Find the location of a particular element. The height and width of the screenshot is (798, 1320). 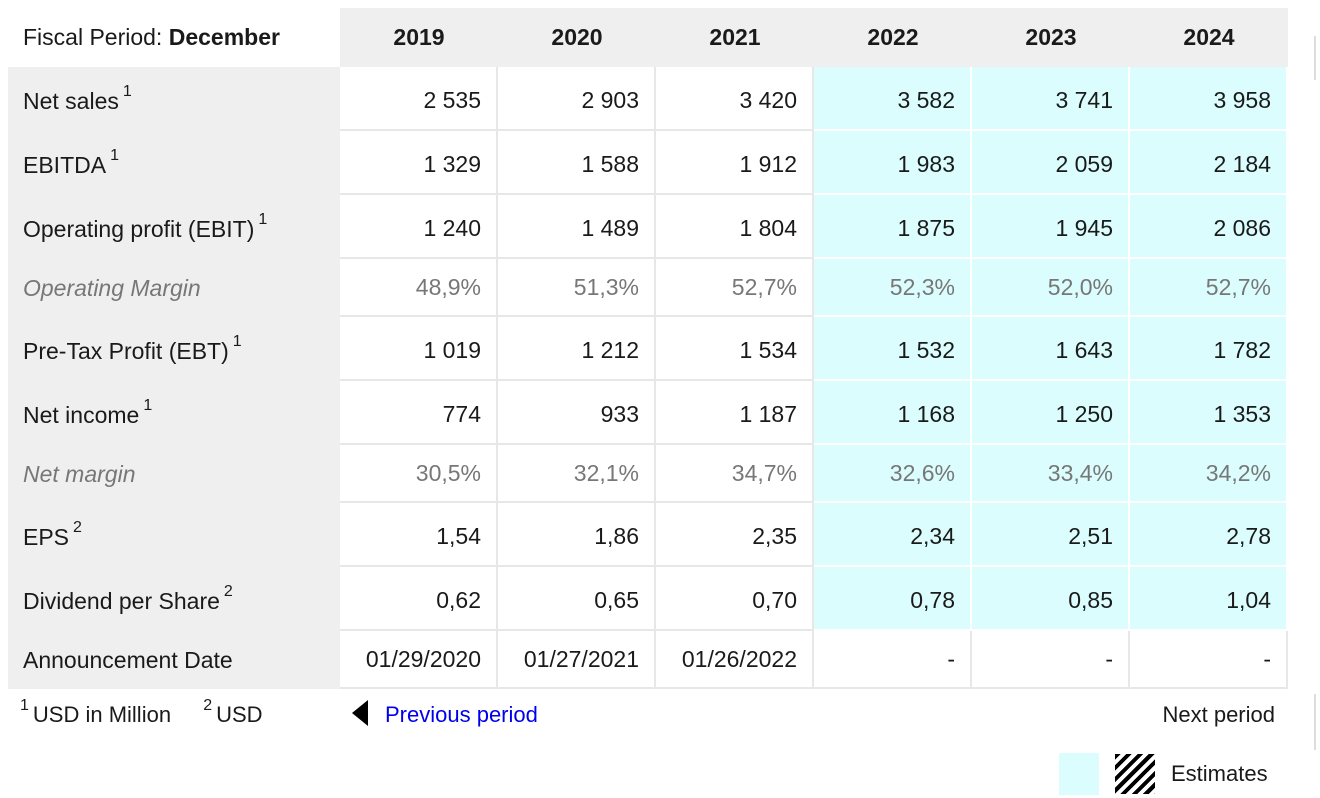

table-cell: 1 489 is located at coordinates (577, 227).